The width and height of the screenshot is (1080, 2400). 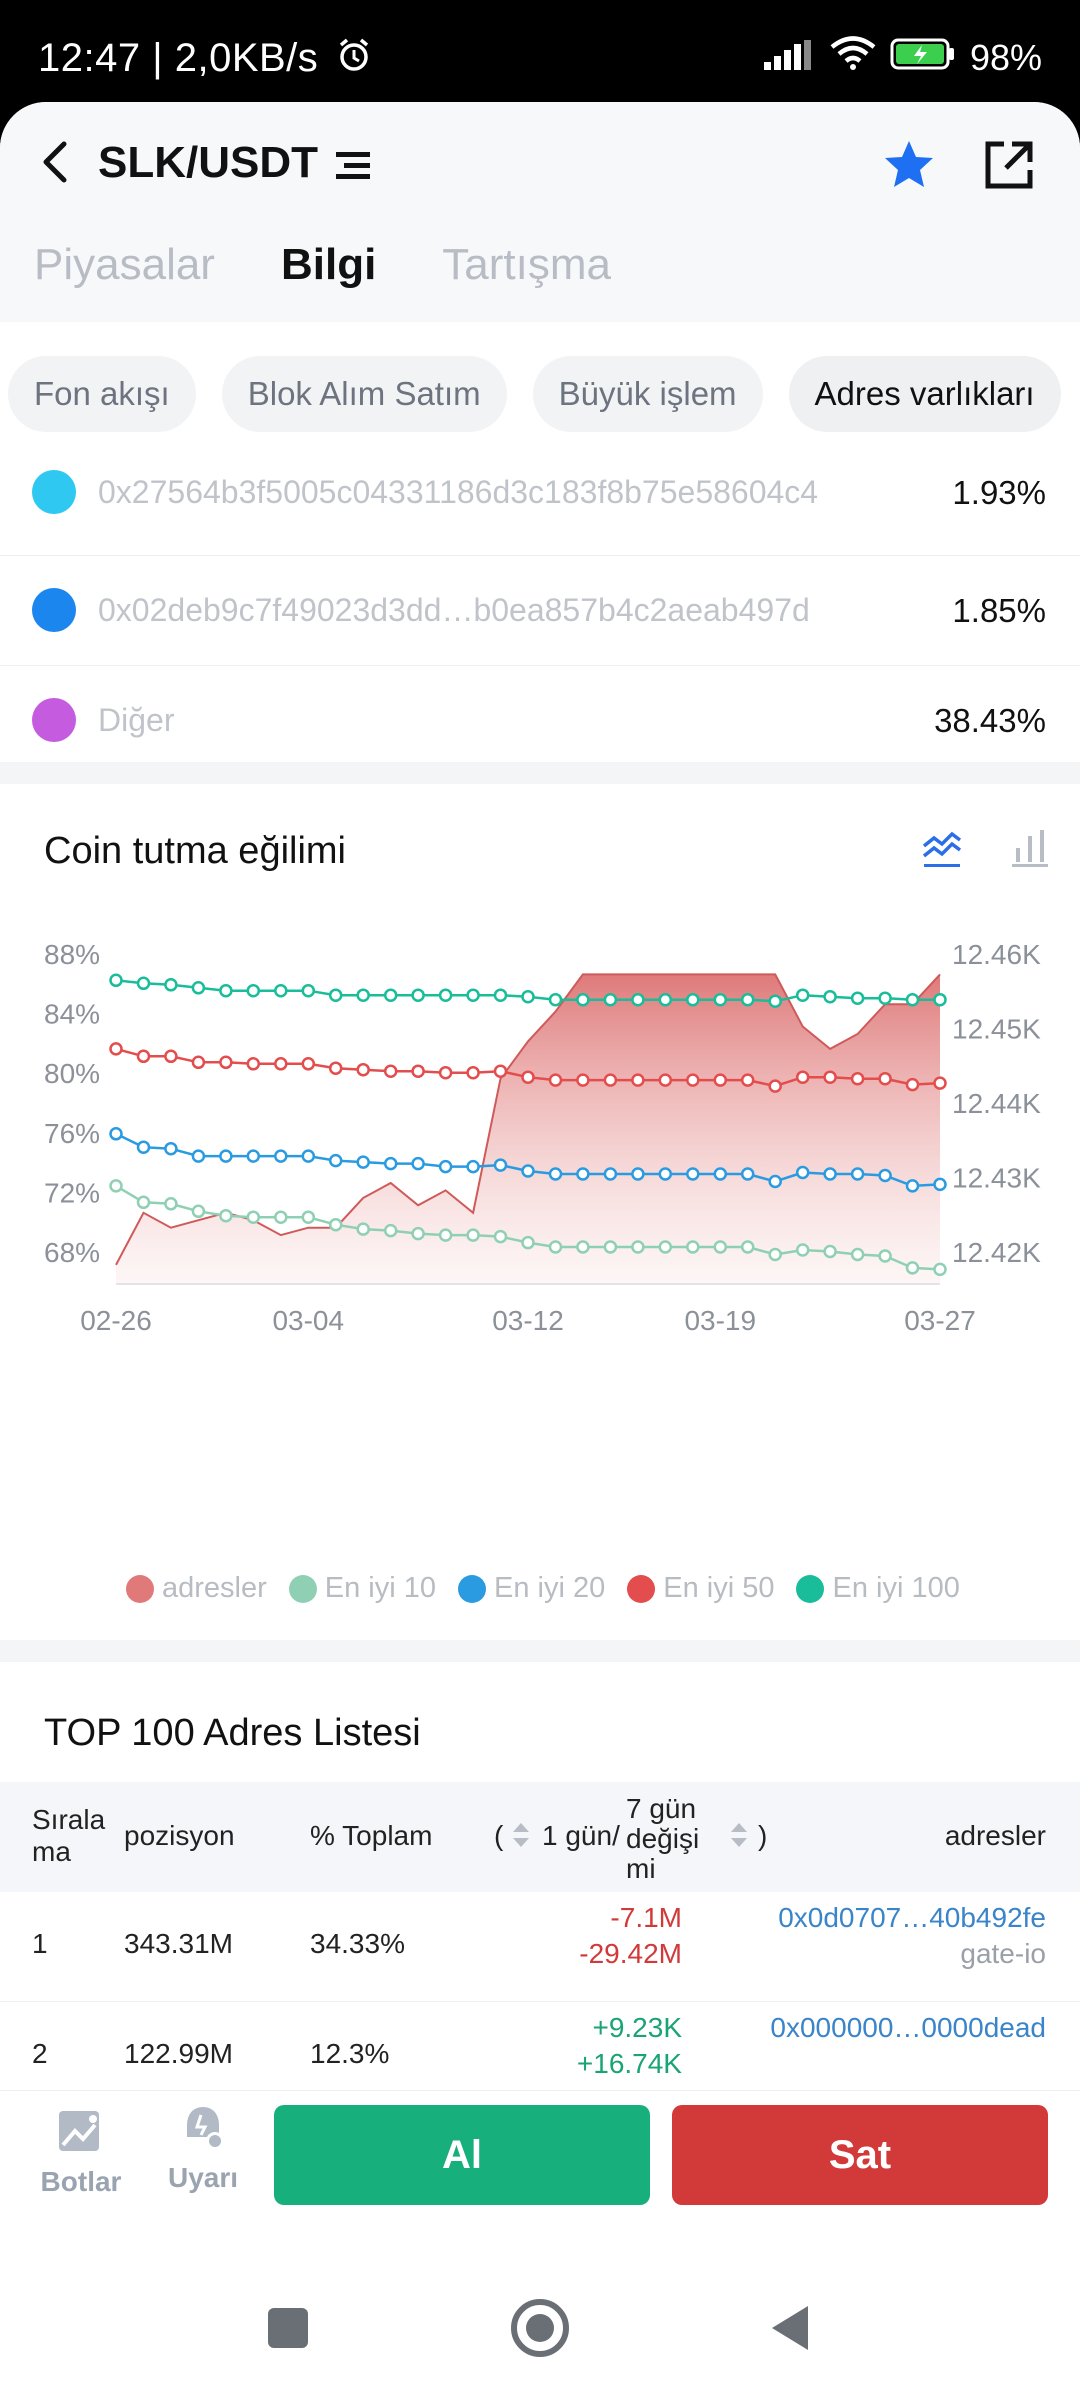 What do you see at coordinates (69, 1835) in the screenshot?
I see `th-rank: Sırala ma` at bounding box center [69, 1835].